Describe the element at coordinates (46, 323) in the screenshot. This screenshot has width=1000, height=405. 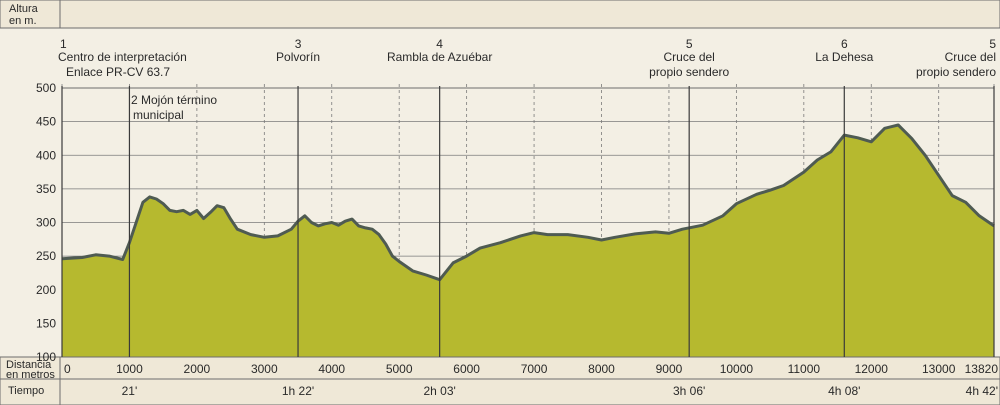
I see `y-tick-label: 150` at that location.